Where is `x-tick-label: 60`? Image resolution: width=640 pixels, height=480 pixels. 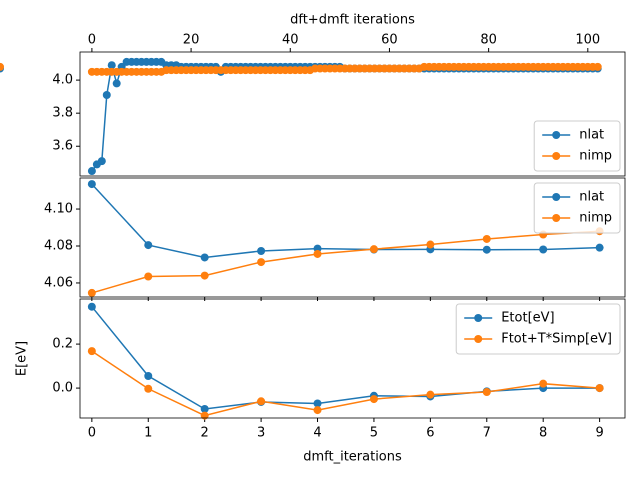
x-tick-label: 60 is located at coordinates (389, 40).